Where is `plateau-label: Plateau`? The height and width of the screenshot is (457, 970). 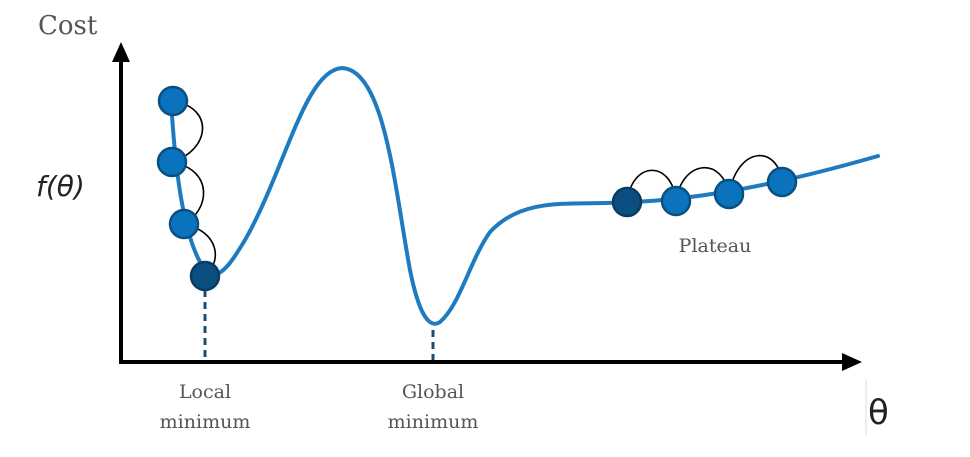 plateau-label: Plateau is located at coordinates (715, 246).